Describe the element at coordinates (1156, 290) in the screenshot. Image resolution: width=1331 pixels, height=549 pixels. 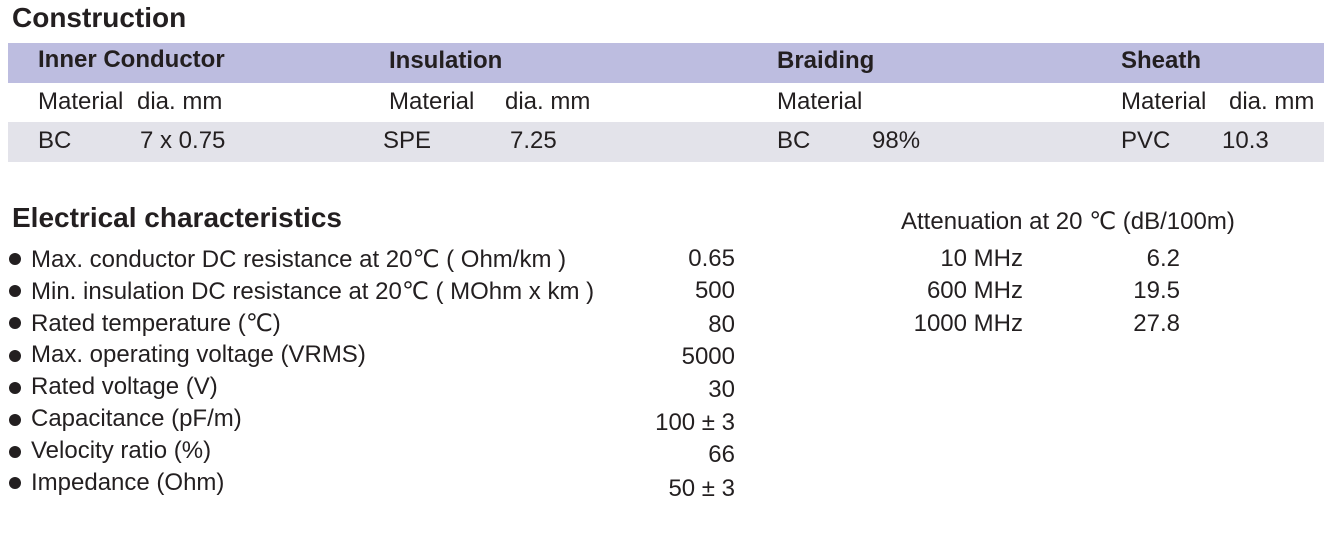
I see `attenuation-value: 19.5` at that location.